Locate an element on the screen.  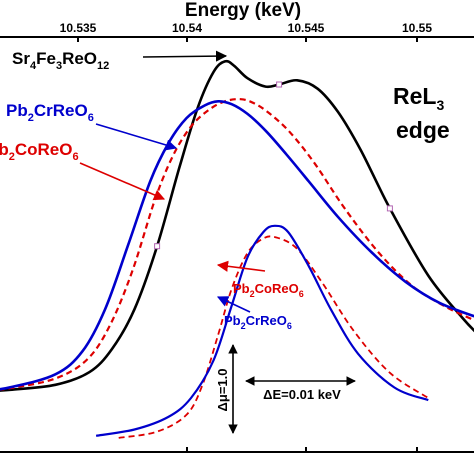
x-axis-title: Energy (keV) is located at coordinates (243, 10).